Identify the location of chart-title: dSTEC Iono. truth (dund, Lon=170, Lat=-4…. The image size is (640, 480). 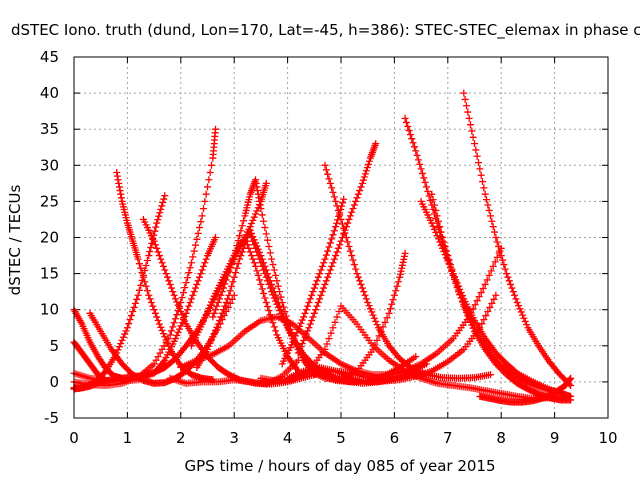
(325, 30).